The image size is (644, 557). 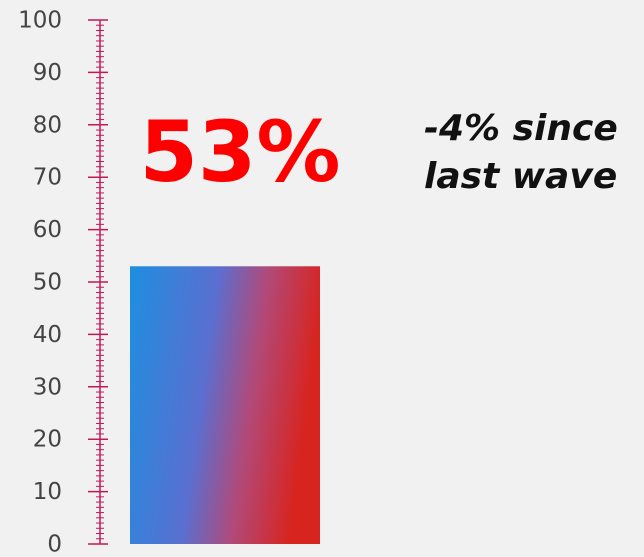 I want to click on value-label: 53%, so click(x=239, y=152).